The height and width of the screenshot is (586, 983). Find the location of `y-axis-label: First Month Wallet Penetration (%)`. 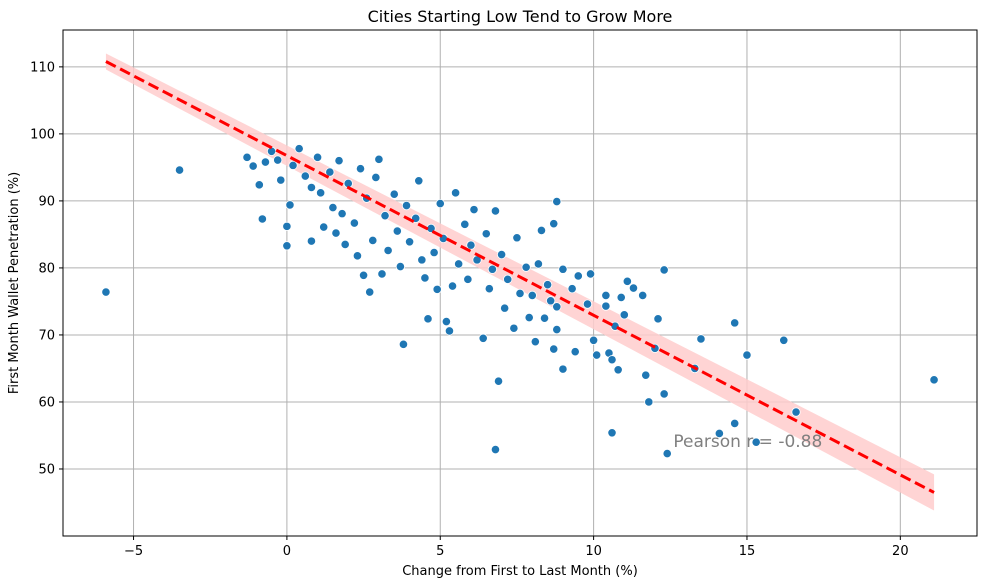

y-axis-label: First Month Wallet Penetration (%) is located at coordinates (14, 283).